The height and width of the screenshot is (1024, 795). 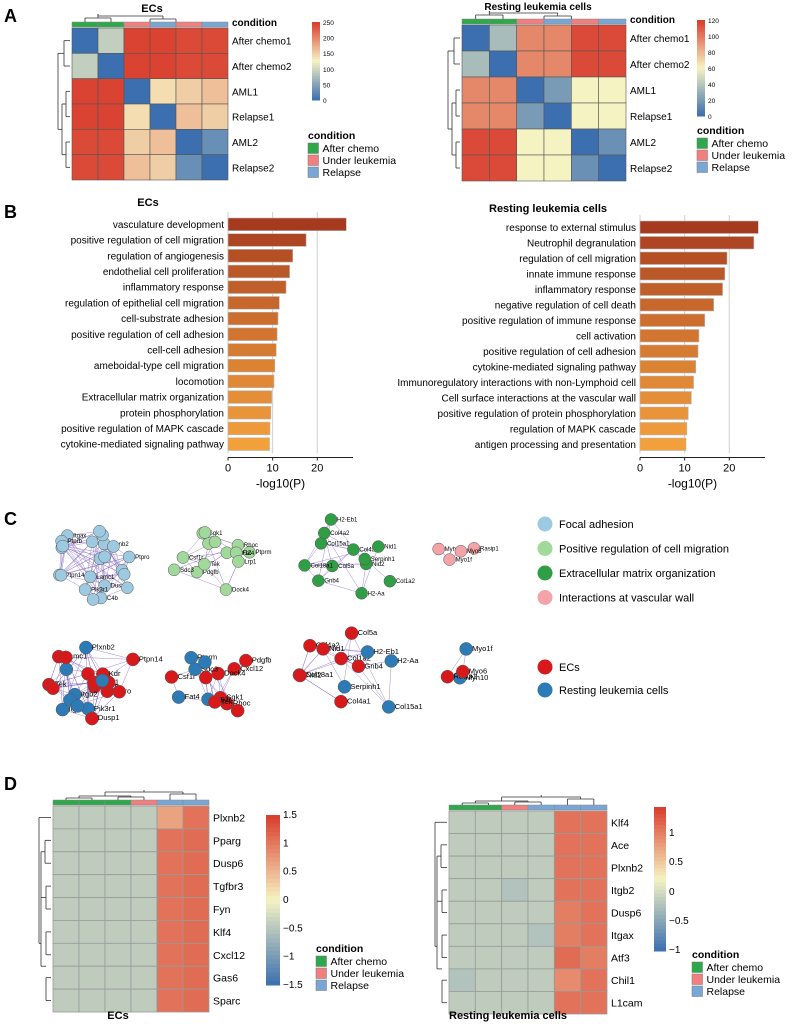 What do you see at coordinates (740, 144) in the screenshot?
I see `legend-label: After chemo` at bounding box center [740, 144].